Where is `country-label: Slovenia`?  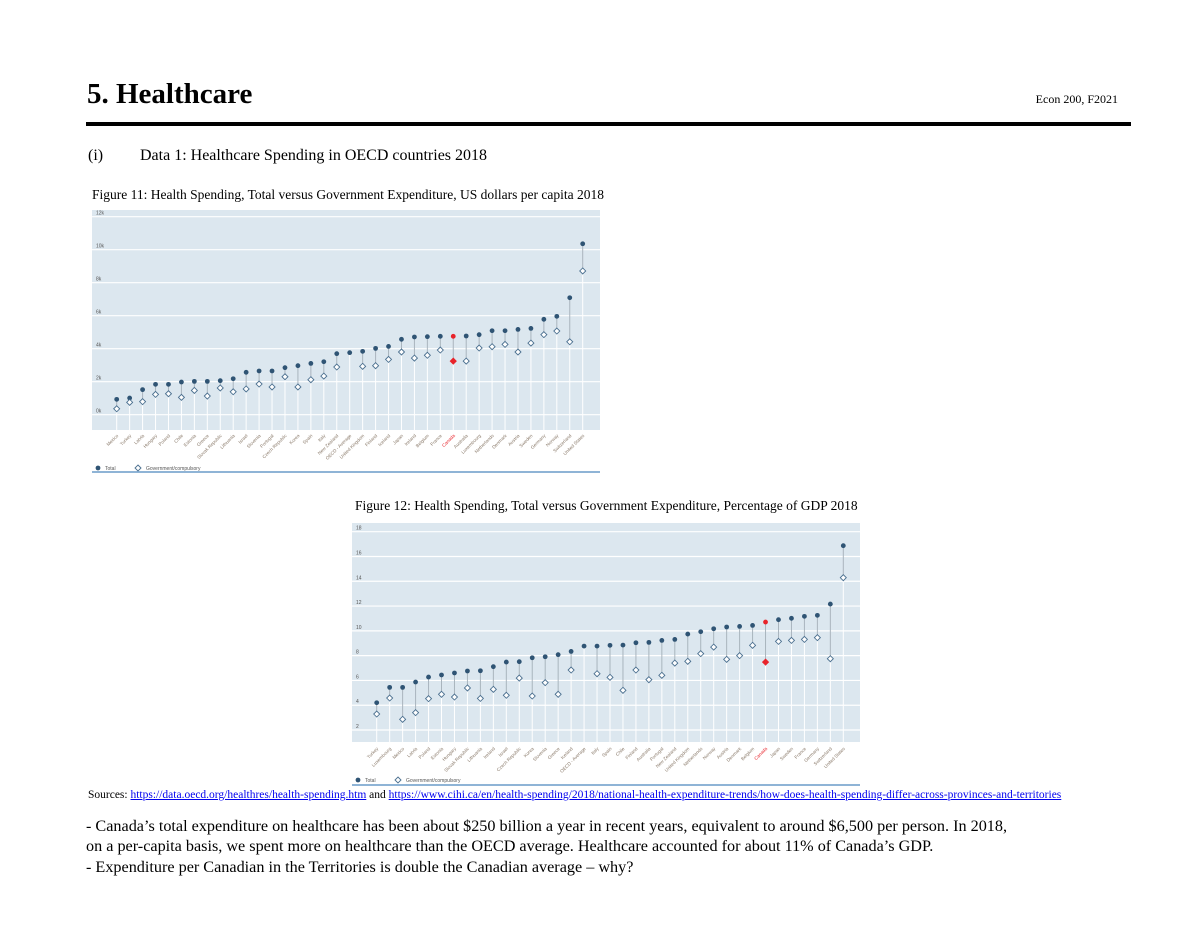 country-label: Slovenia is located at coordinates (540, 754).